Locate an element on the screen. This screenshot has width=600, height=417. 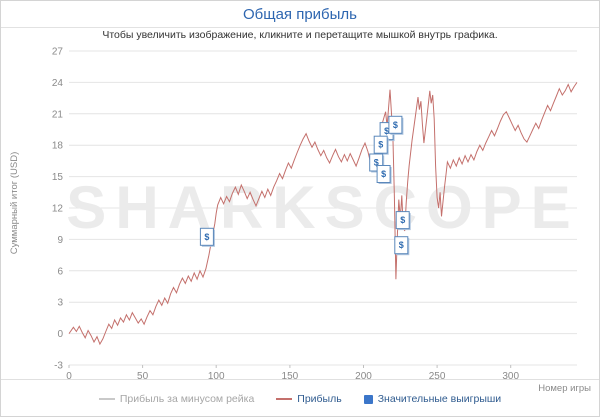
y-tick-label: 15 is located at coordinates (58, 177).